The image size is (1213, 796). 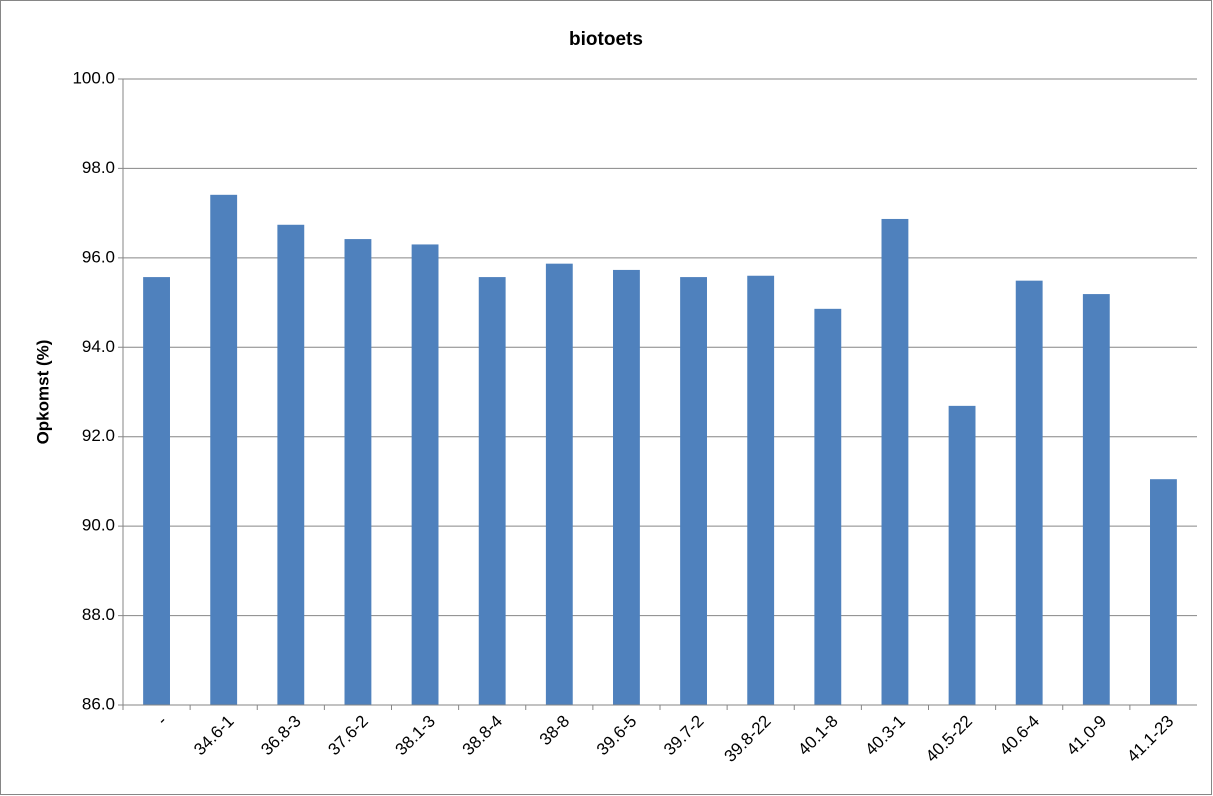 What do you see at coordinates (98, 346) in the screenshot?
I see `y-tick-label: 94.0` at bounding box center [98, 346].